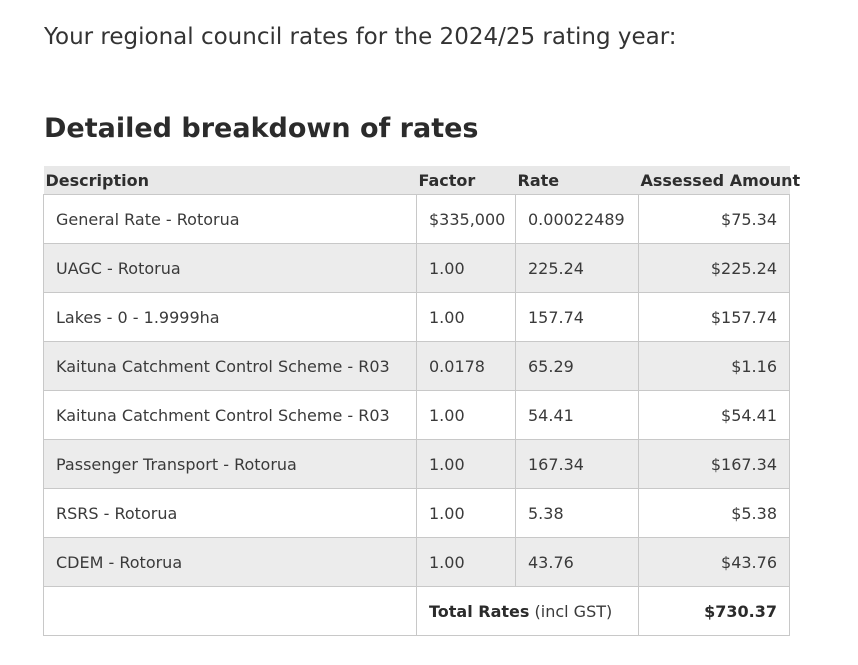  What do you see at coordinates (230, 513) in the screenshot?
I see `row-description: RSRS - Rotorua` at bounding box center [230, 513].